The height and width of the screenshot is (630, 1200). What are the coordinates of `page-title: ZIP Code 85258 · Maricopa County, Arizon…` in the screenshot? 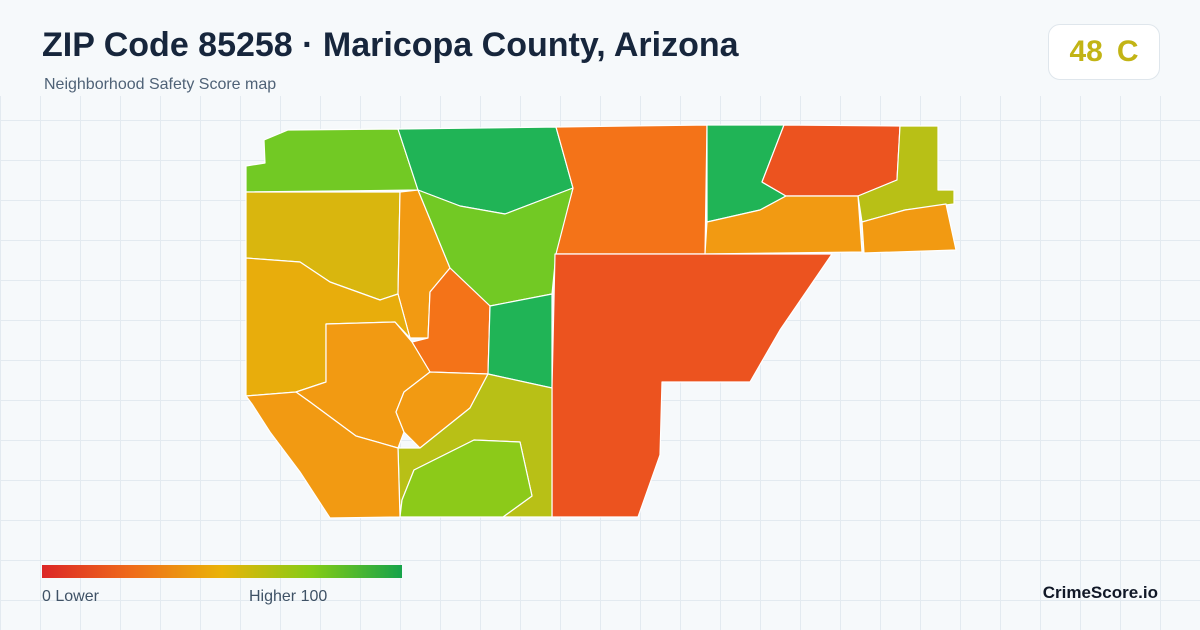 It's located at (390, 45).